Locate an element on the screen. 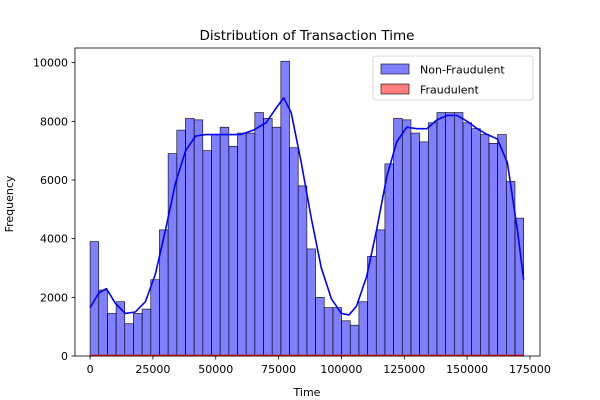  y-tick-label: 0 is located at coordinates (64, 356).